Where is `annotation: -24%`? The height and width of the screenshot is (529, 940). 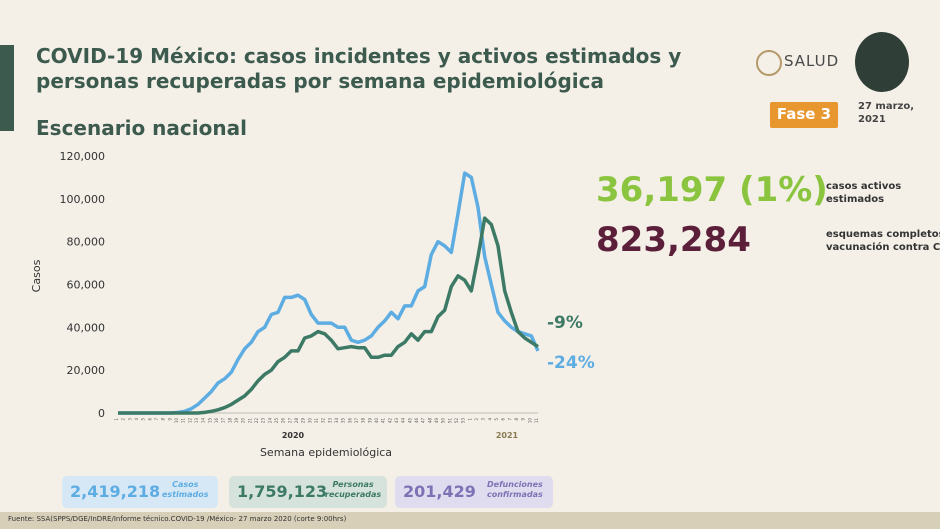
annotation: -24% is located at coordinates (571, 363).